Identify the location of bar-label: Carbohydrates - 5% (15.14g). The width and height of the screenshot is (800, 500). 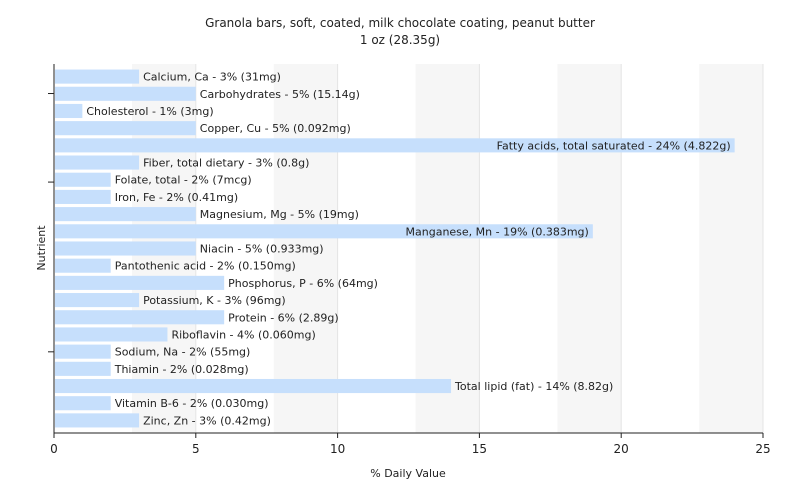
(280, 94).